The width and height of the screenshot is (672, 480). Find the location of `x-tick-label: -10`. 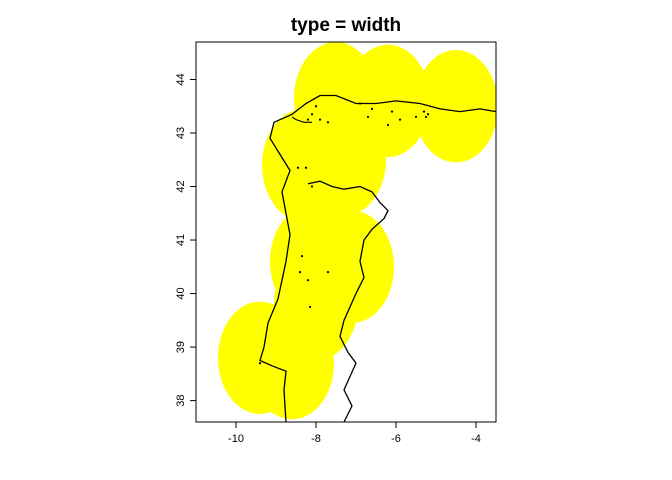

x-tick-label: -10 is located at coordinates (236, 439).